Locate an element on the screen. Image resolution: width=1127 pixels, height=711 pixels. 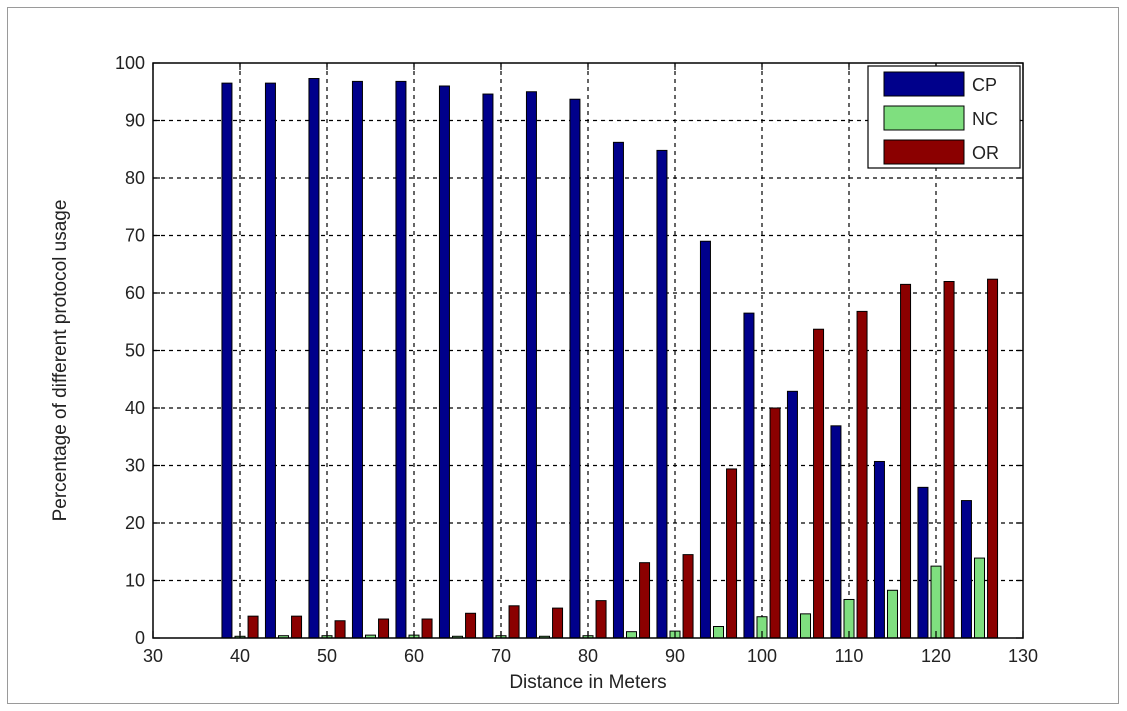
legend-swatch-or is located at coordinates (924, 152).